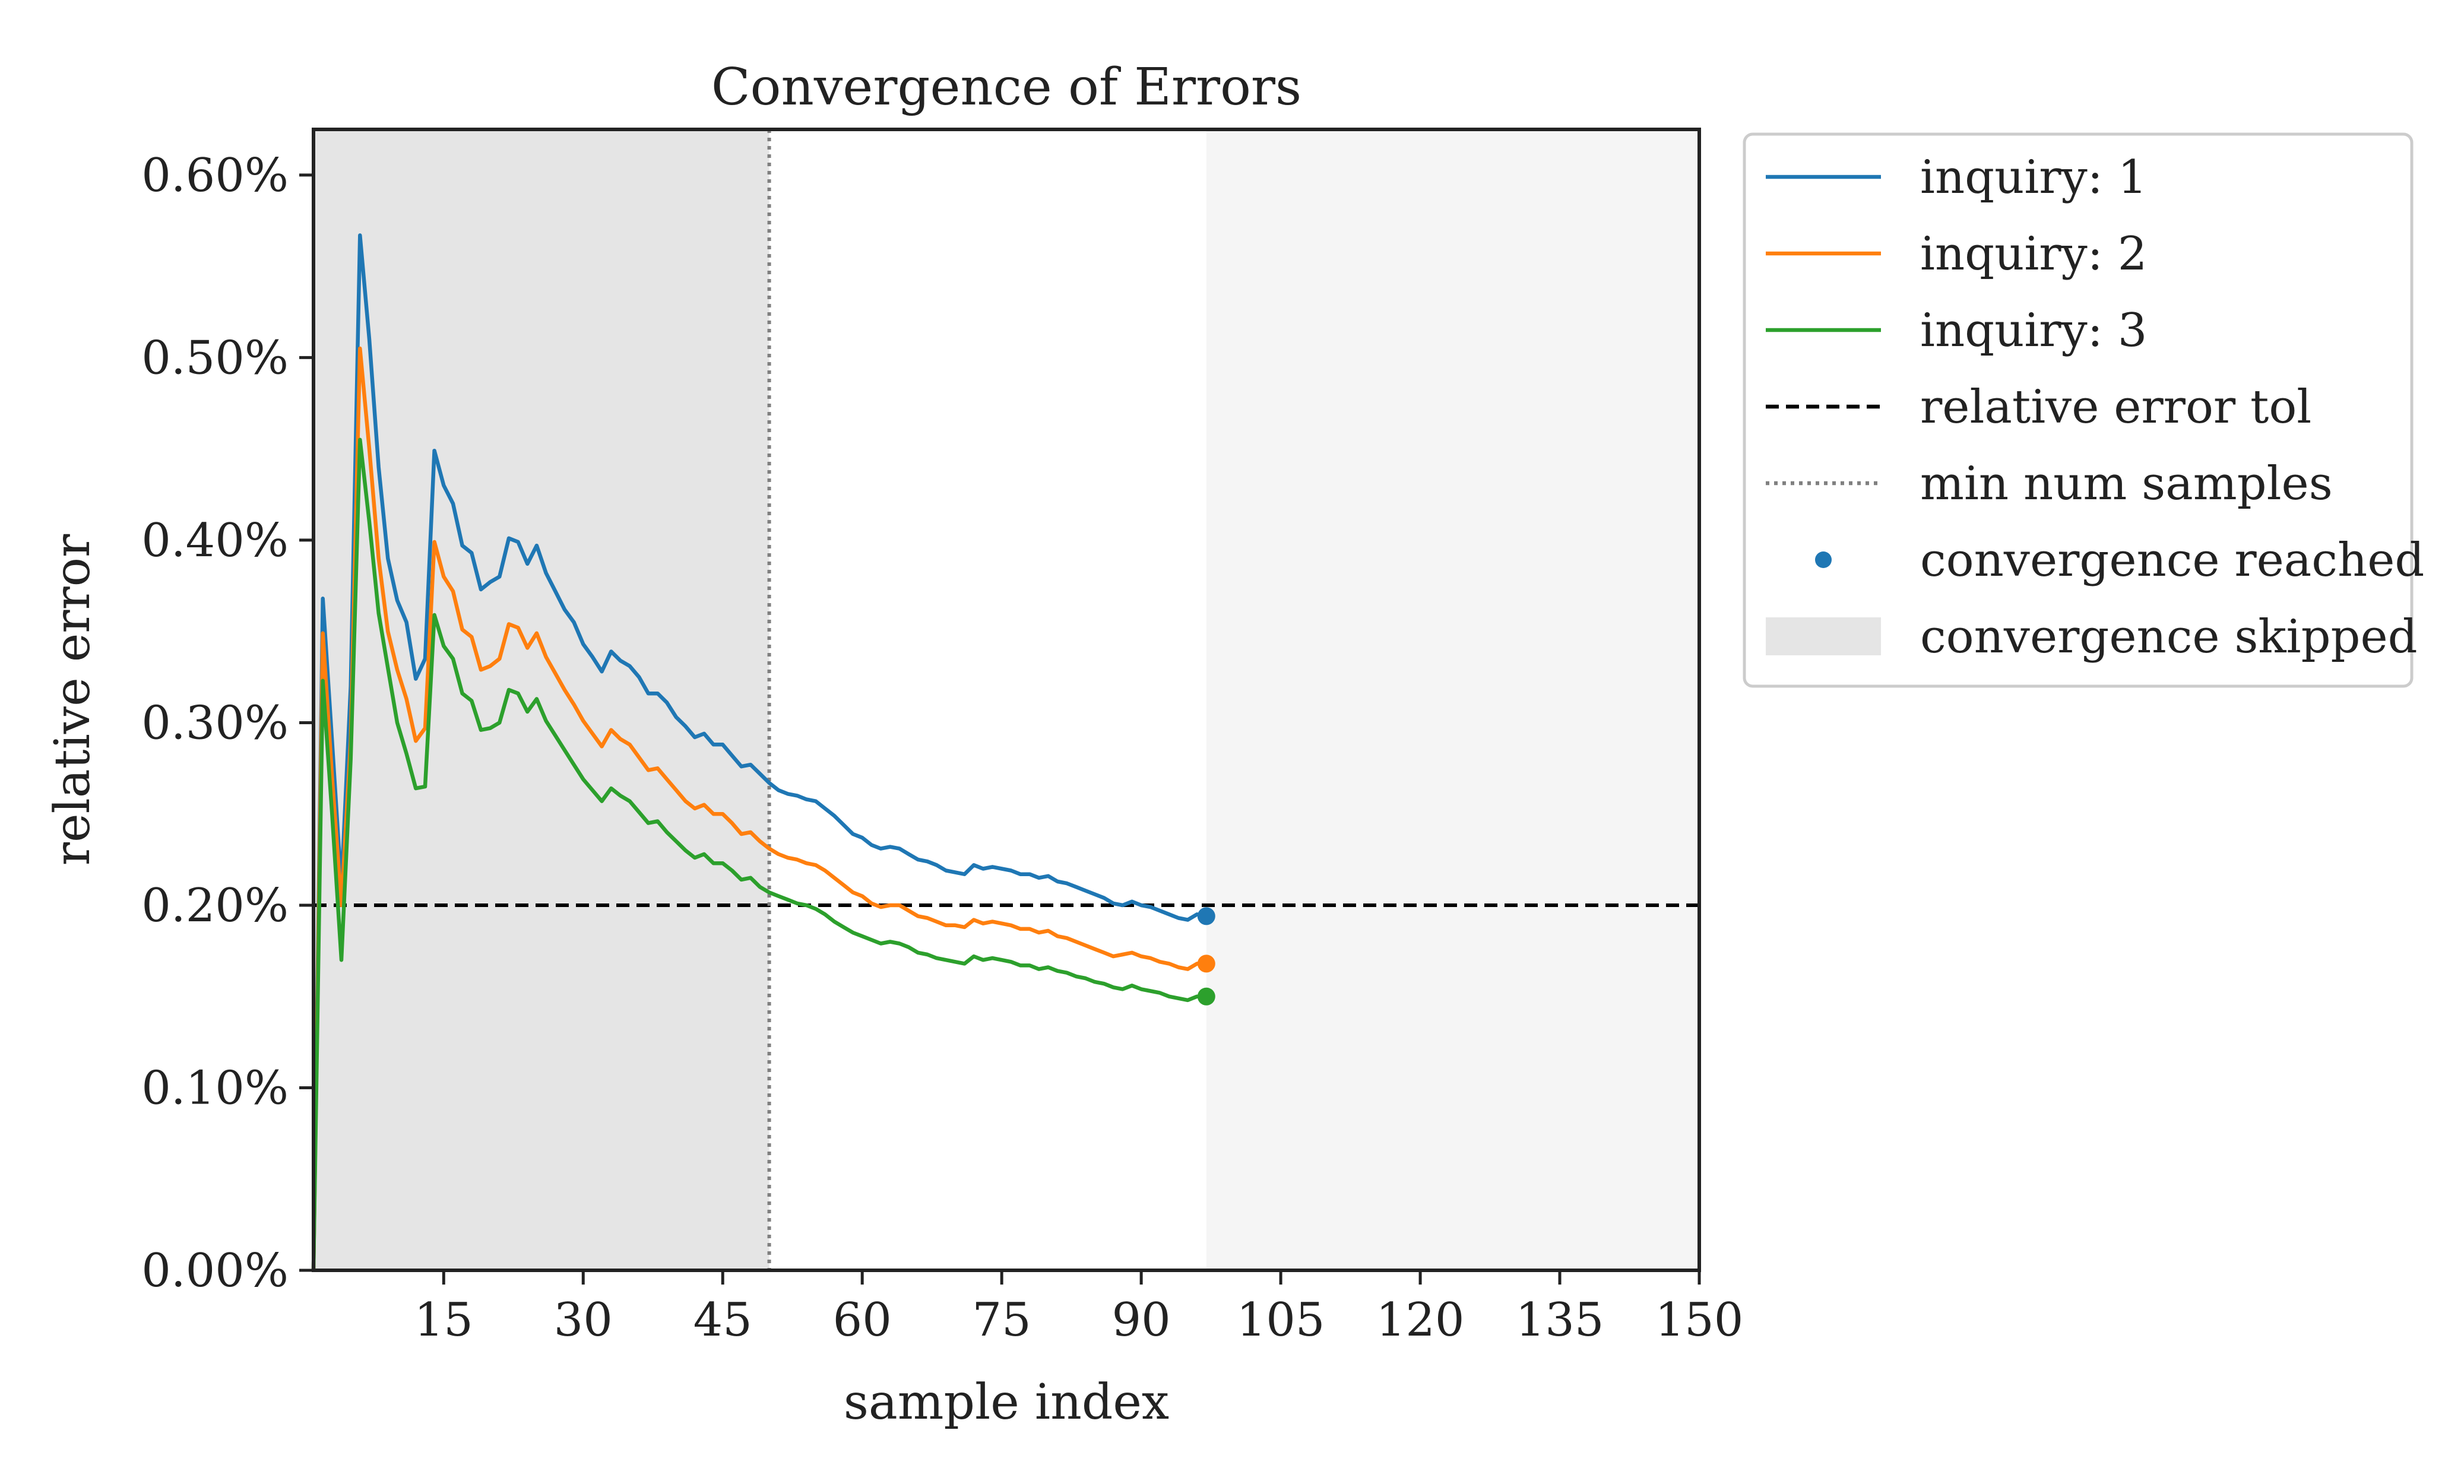  I want to click on chart-title: Convergence of Errors, so click(1006, 87).